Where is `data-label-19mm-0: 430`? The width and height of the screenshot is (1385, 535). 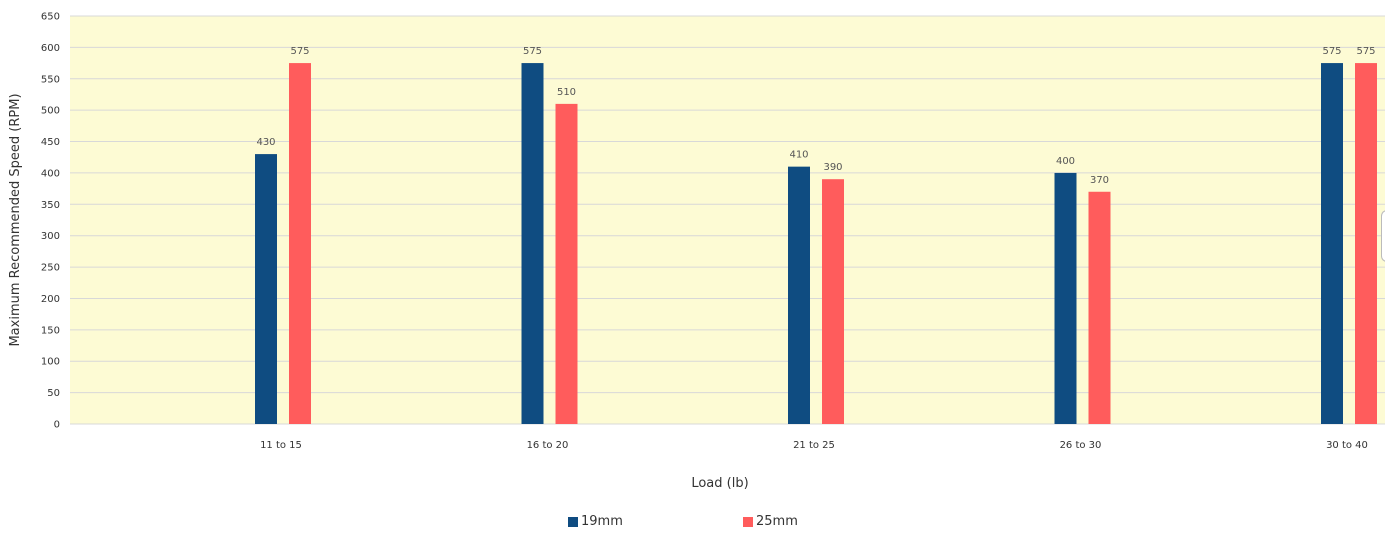 data-label-19mm-0: 430 is located at coordinates (265, 142).